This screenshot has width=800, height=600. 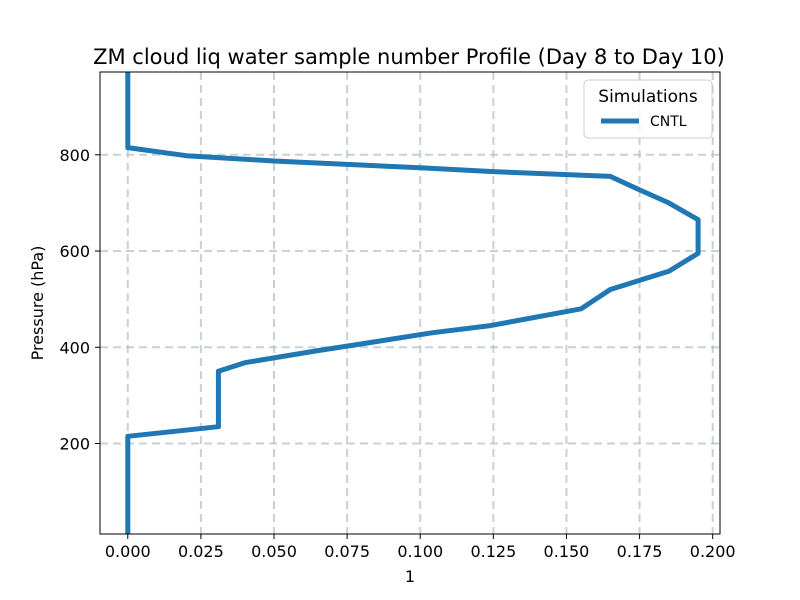 I want to click on y-tick-label: 400, so click(x=74, y=347).